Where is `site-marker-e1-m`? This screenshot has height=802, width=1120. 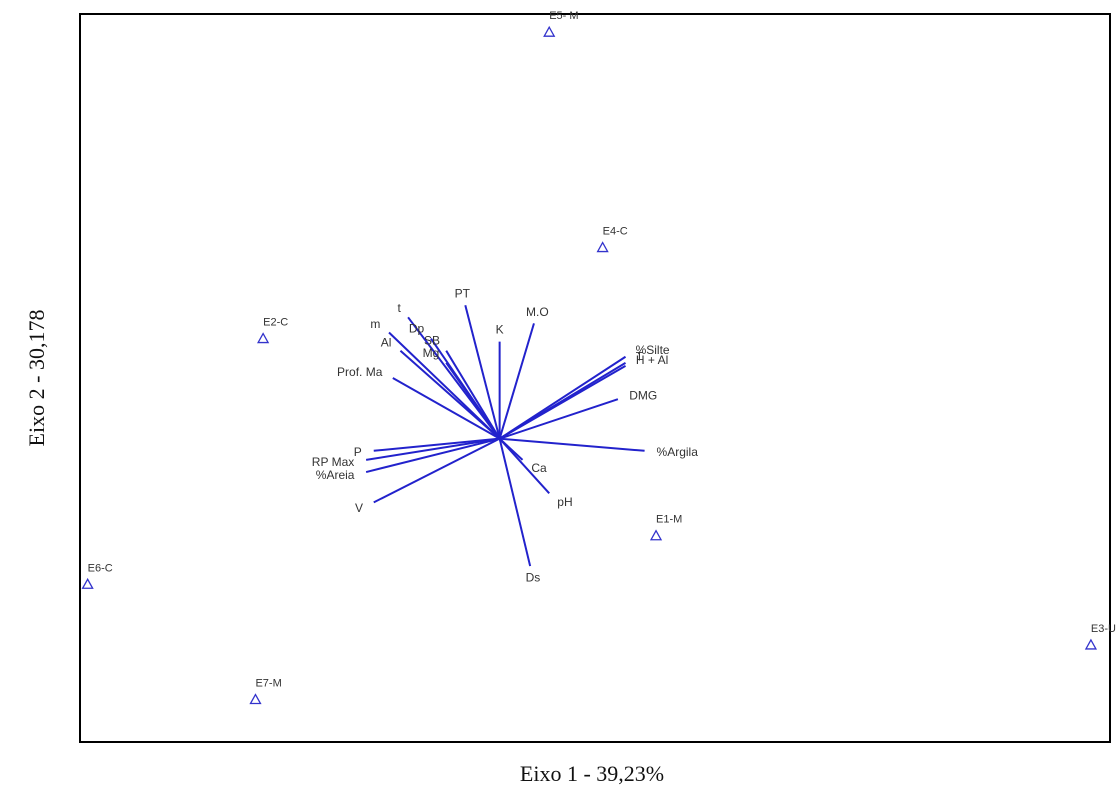 site-marker-e1-m is located at coordinates (656, 535).